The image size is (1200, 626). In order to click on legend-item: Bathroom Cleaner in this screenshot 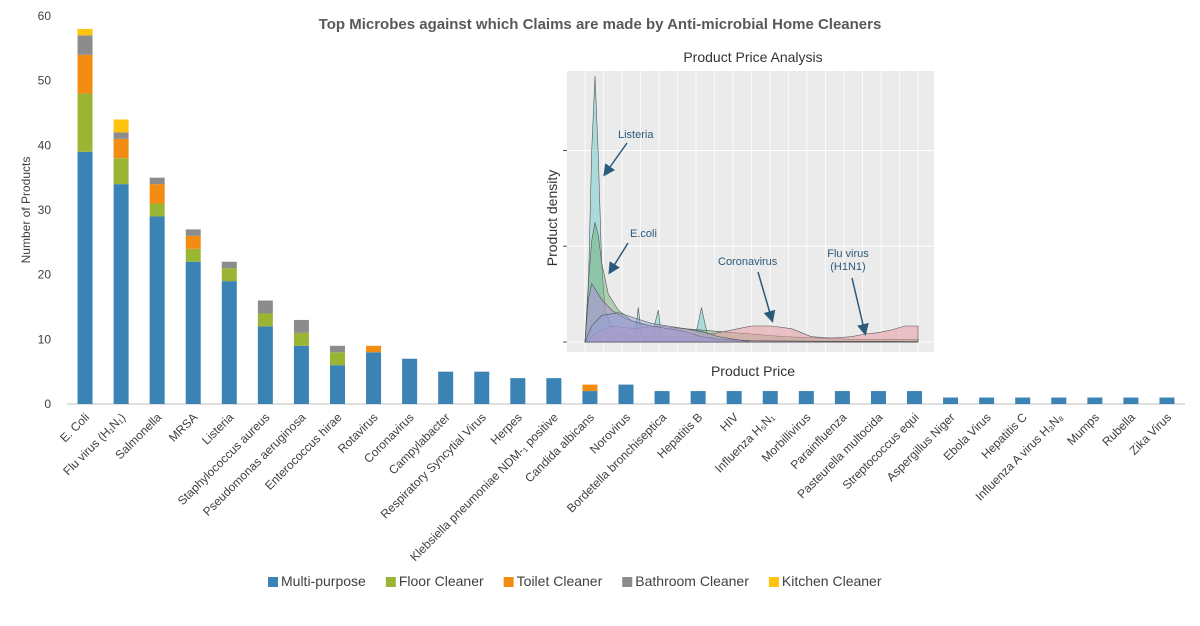, I will do `click(685, 581)`.